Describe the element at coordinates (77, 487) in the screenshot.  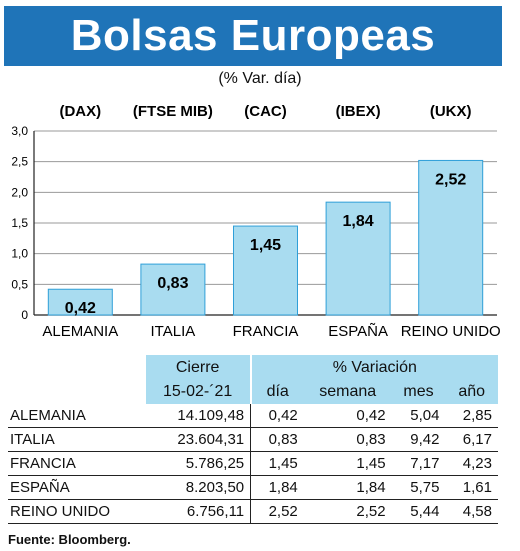
I see `row-name: ESPAÑA` at that location.